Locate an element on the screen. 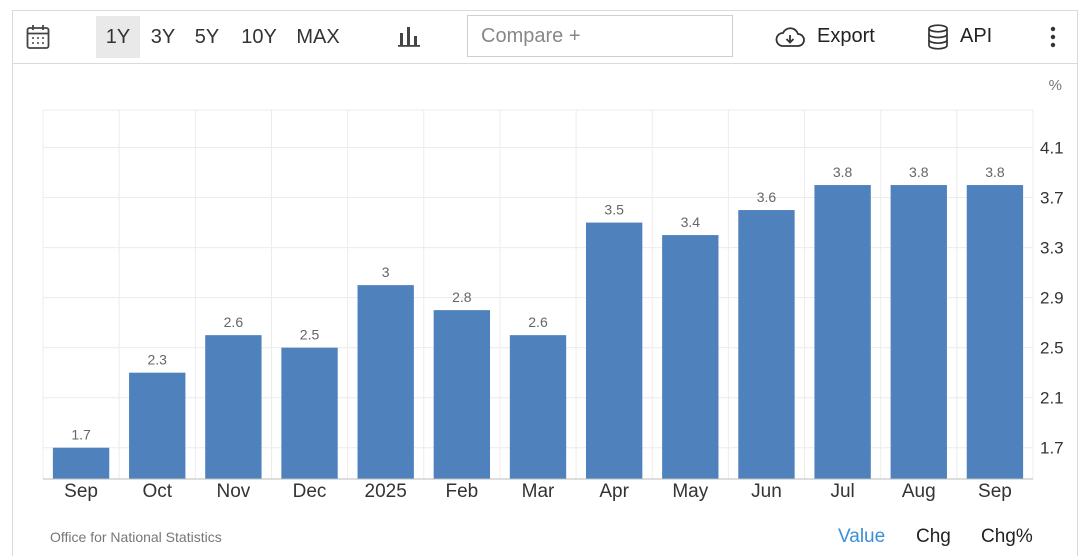  bar-value-label: 2.5 is located at coordinates (310, 335).